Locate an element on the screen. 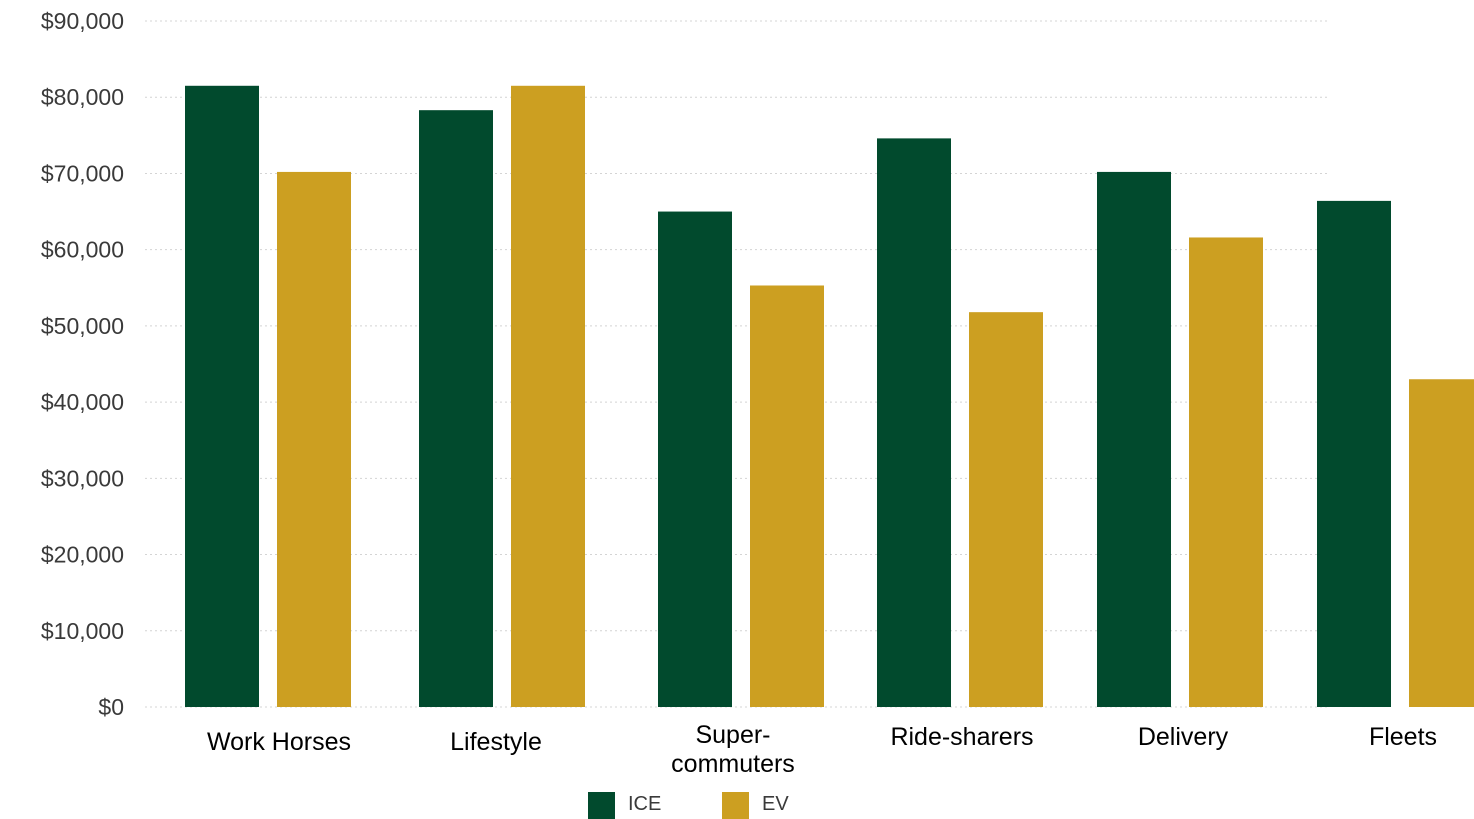 The height and width of the screenshot is (819, 1474). y-tick-label: $20,000 is located at coordinates (82, 555).